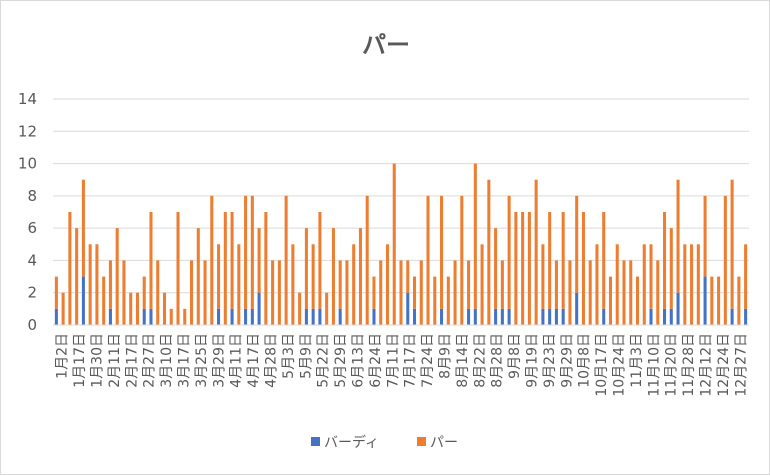 The width and height of the screenshot is (770, 476). What do you see at coordinates (32, 228) in the screenshot?
I see `y-tick-label: 6` at bounding box center [32, 228].